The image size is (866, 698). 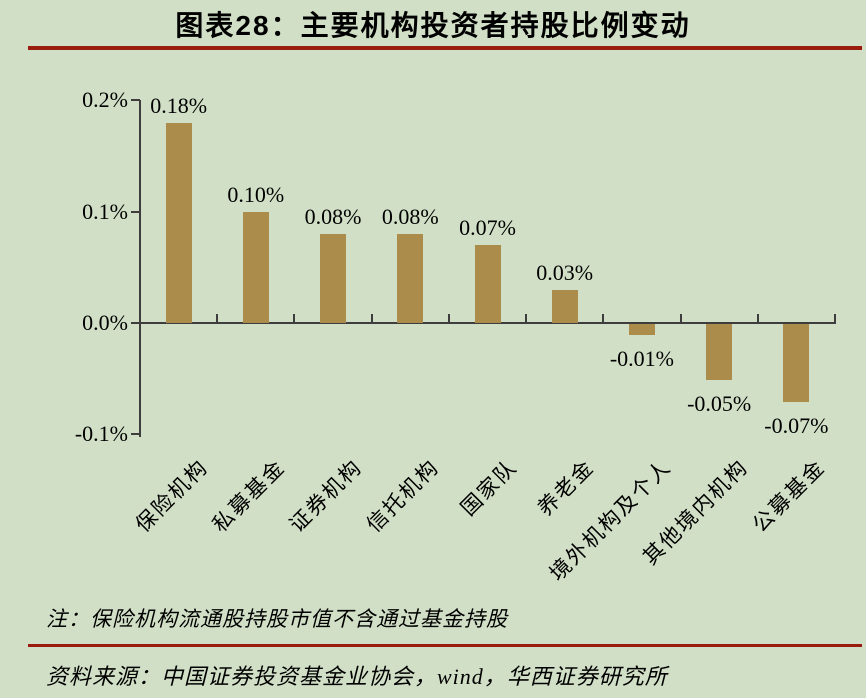 What do you see at coordinates (248, 495) in the screenshot?
I see `x-axis-category-label: 私募基金` at bounding box center [248, 495].